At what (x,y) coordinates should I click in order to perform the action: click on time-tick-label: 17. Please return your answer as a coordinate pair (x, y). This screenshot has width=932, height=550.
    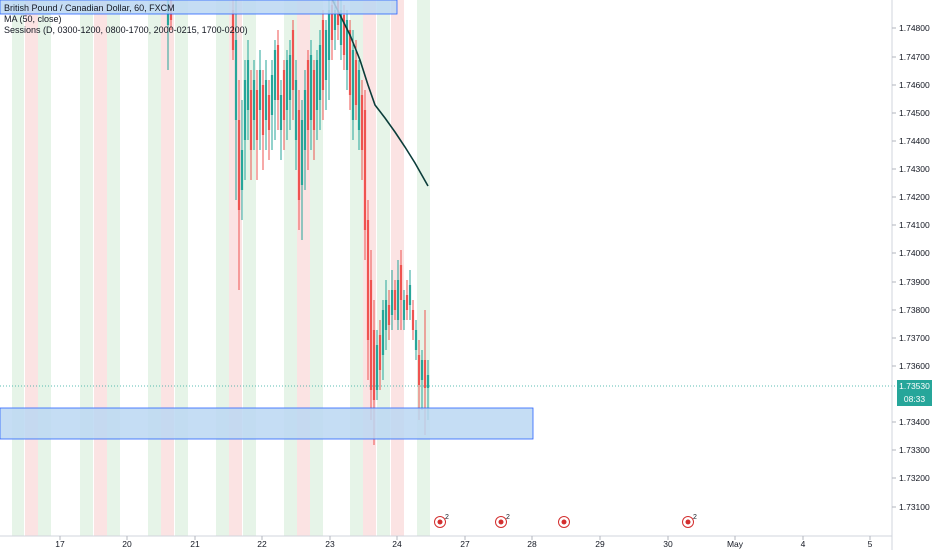
    Looking at the image, I should click on (60, 544).